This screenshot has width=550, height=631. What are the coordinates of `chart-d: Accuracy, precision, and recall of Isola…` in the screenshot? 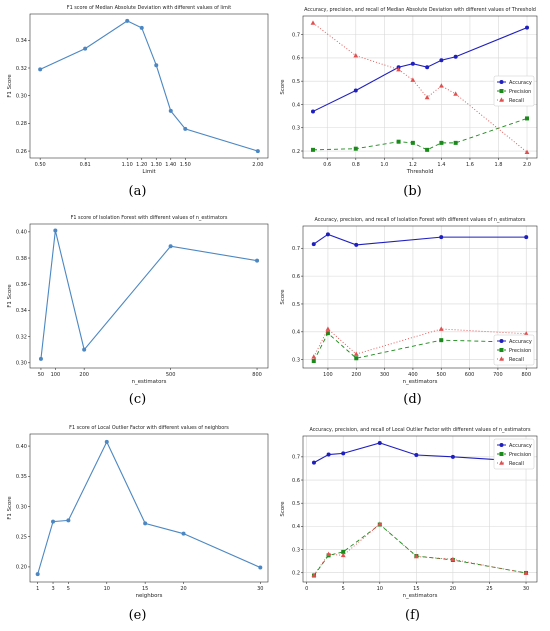 It's located at (409, 301).